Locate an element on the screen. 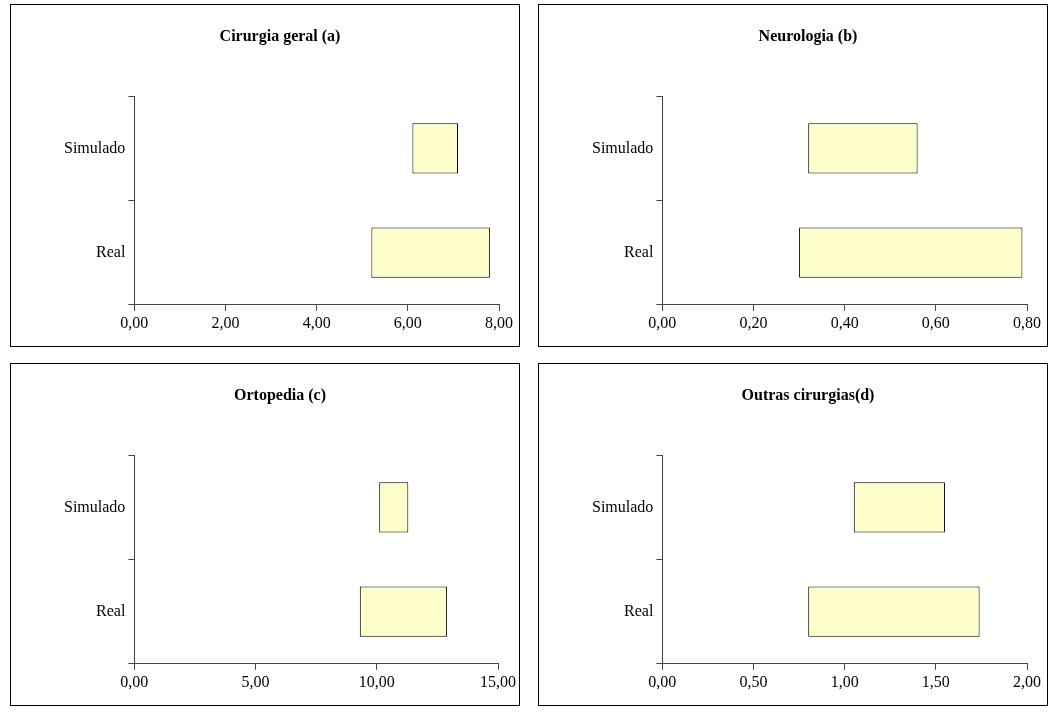 Image resolution: width=1058 pixels, height=713 pixels. x-tick-label: 0,80 is located at coordinates (1027, 322).